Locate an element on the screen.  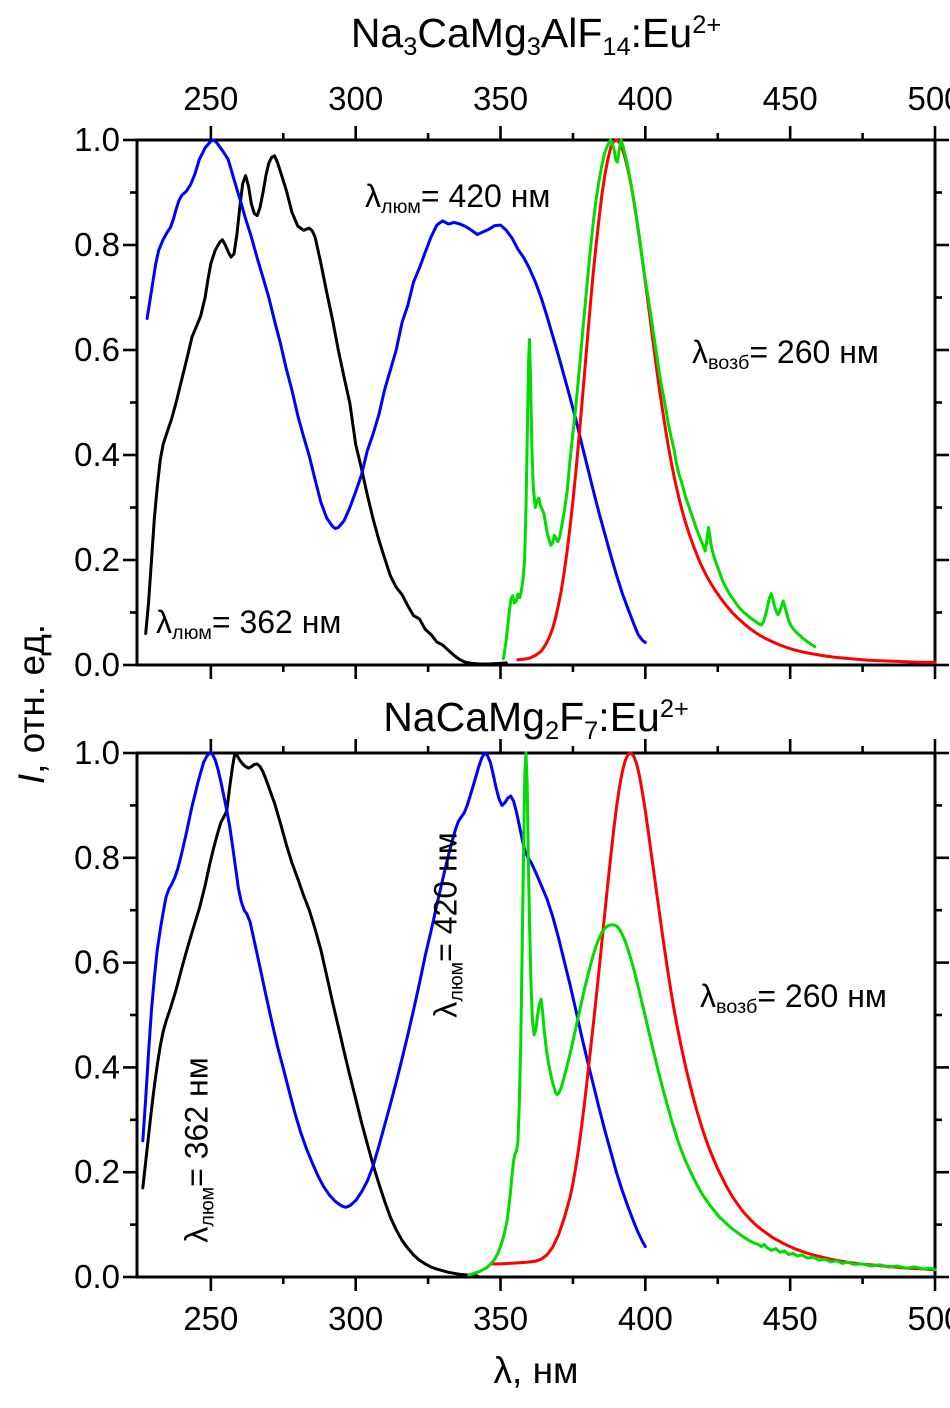
text-segment: λ, нм is located at coordinates (536, 1370).